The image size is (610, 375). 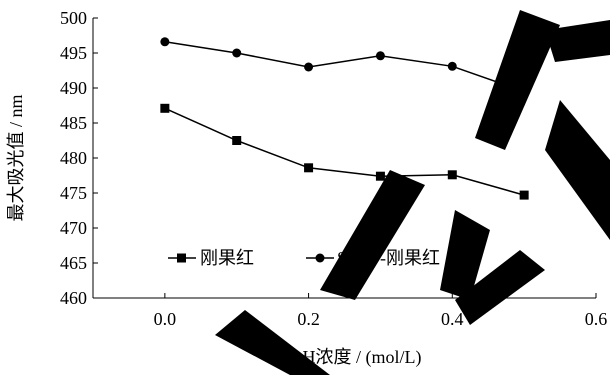 What do you see at coordinates (452, 319) in the screenshot?
I see `x-tick-label: 0.4` at bounding box center [452, 319].